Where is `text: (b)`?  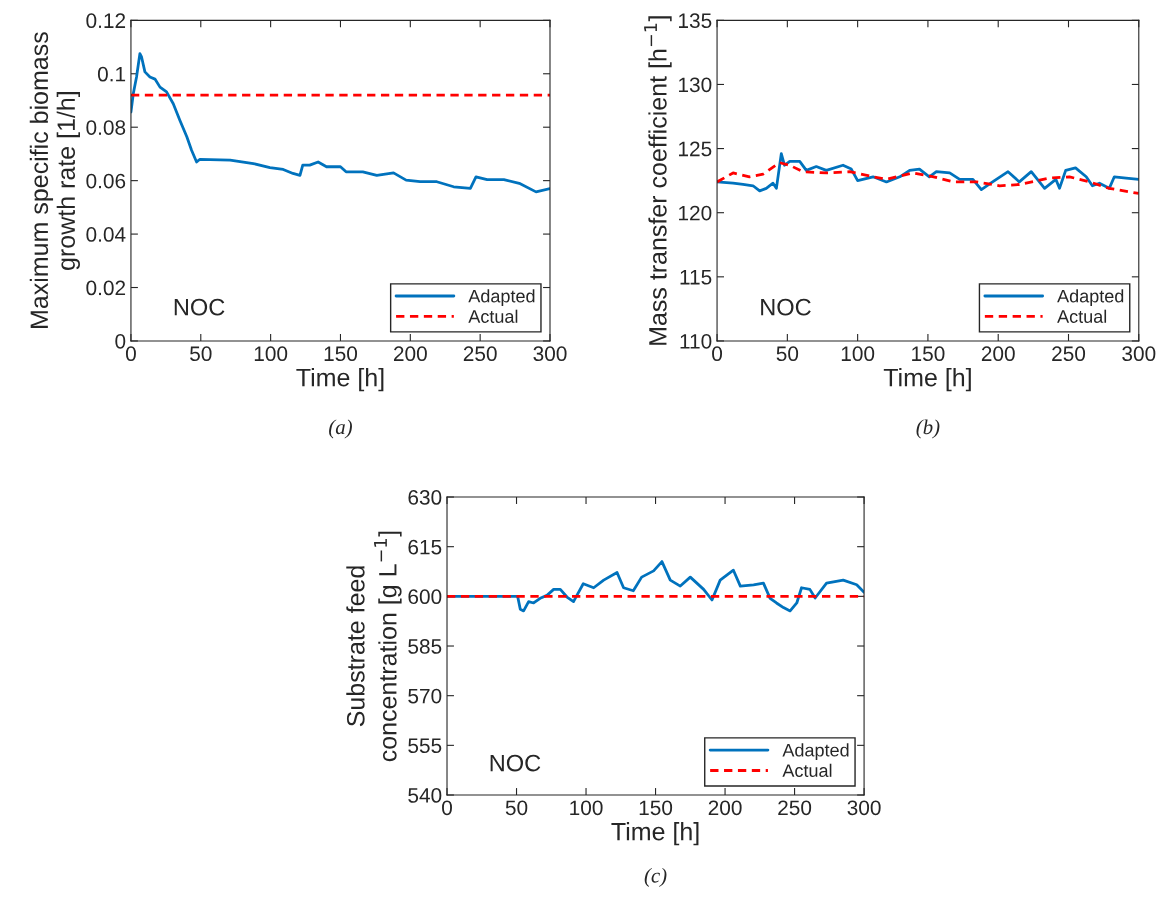 text: (b) is located at coordinates (928, 429).